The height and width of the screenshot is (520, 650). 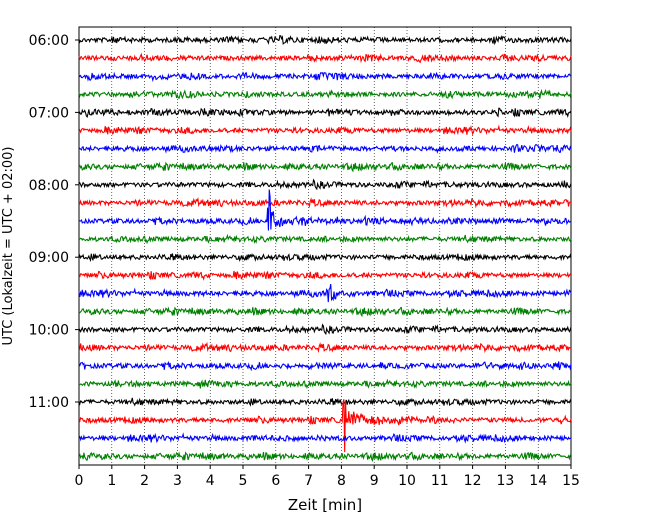 I want to click on x-axis-label: Zeit [min], so click(x=325, y=505).